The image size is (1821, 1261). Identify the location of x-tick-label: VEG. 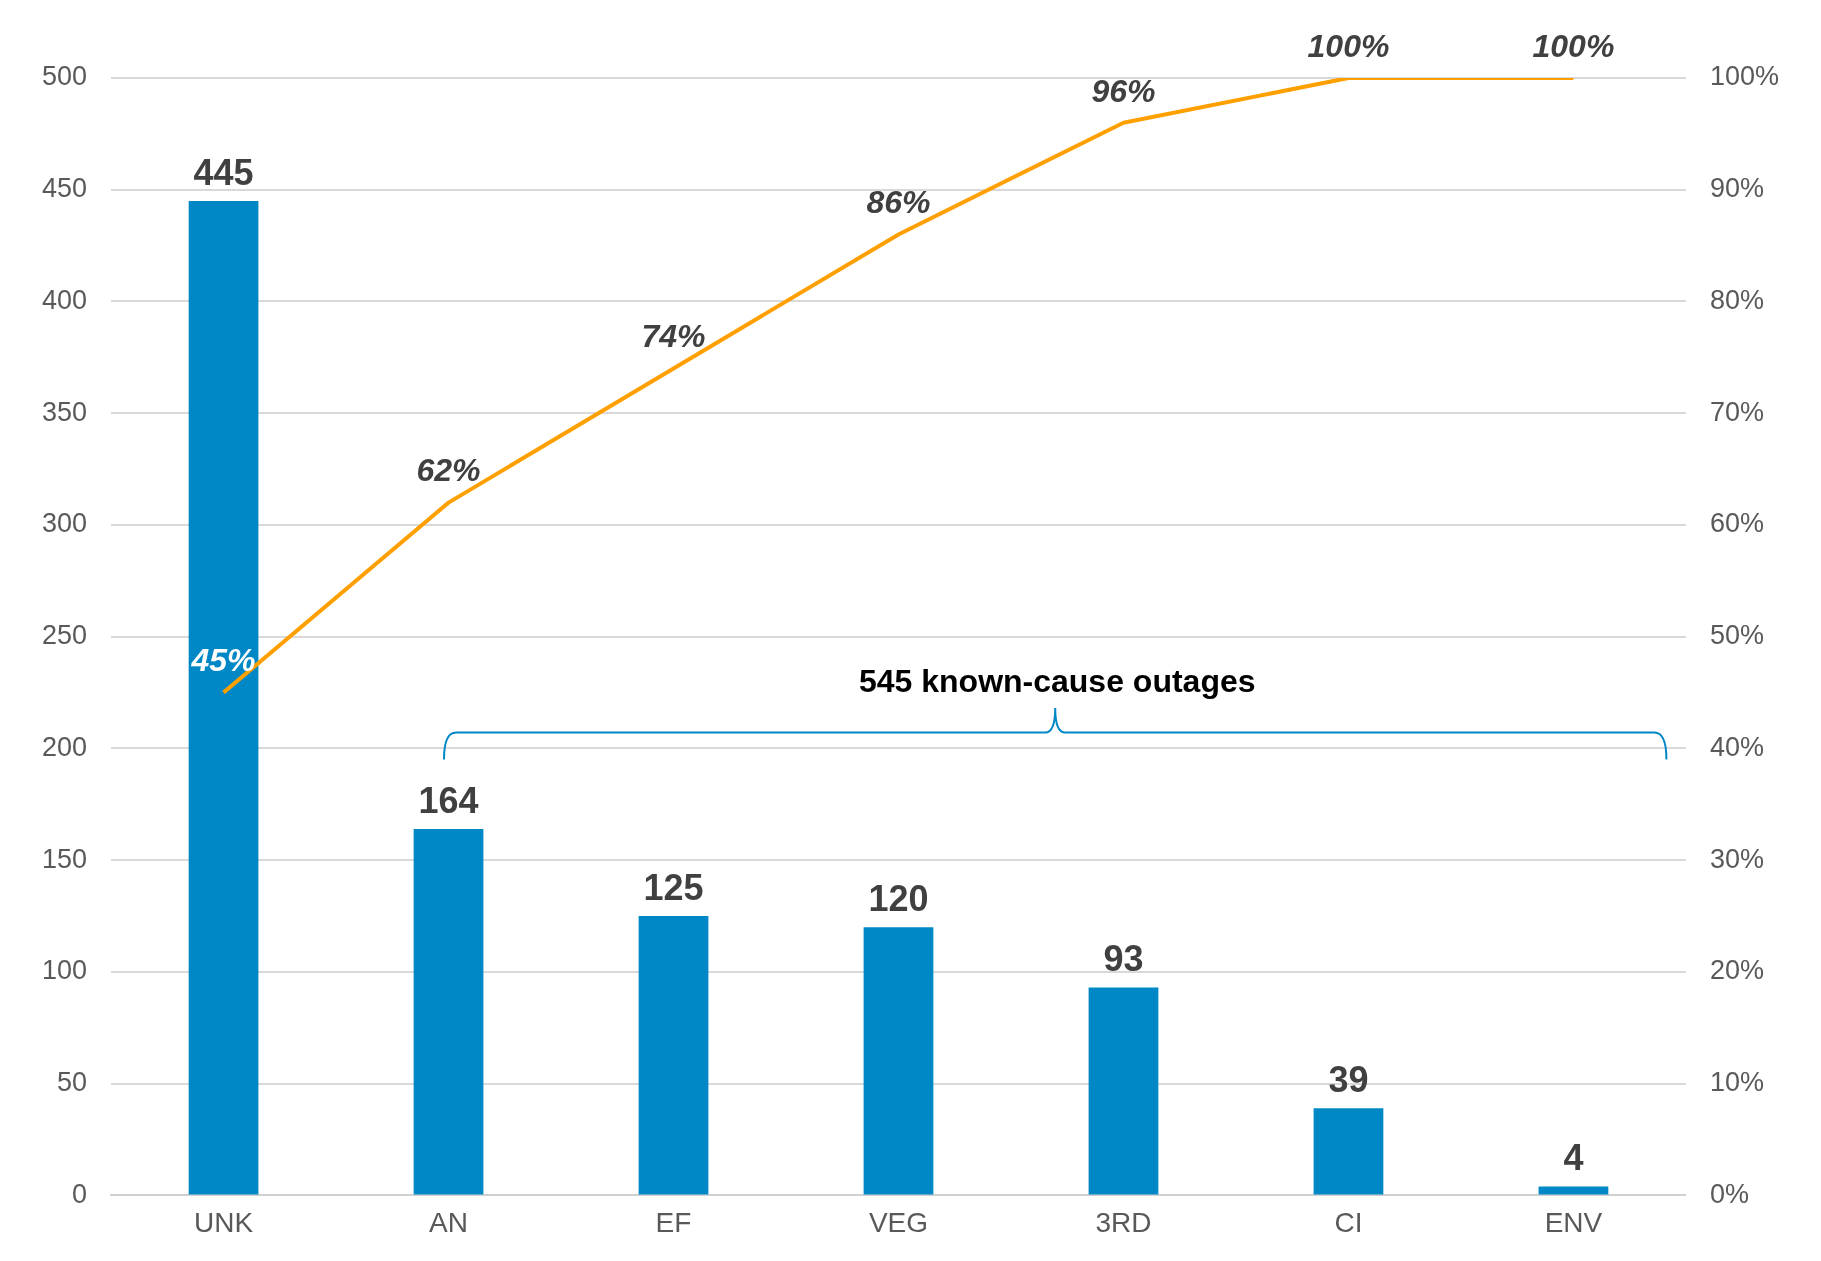
(898, 1222).